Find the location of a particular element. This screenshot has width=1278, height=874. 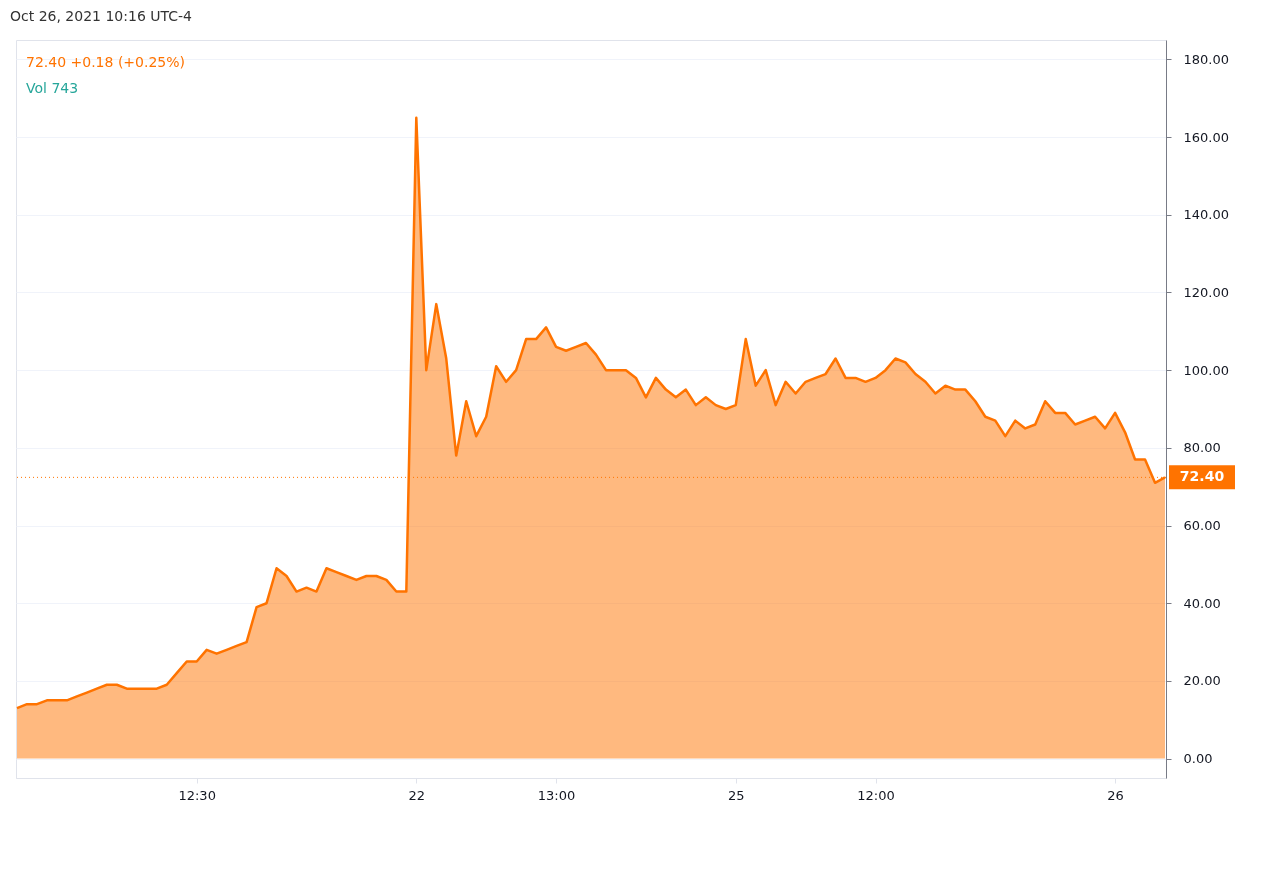

y-tick-label: 20.00 is located at coordinates (1202, 681).